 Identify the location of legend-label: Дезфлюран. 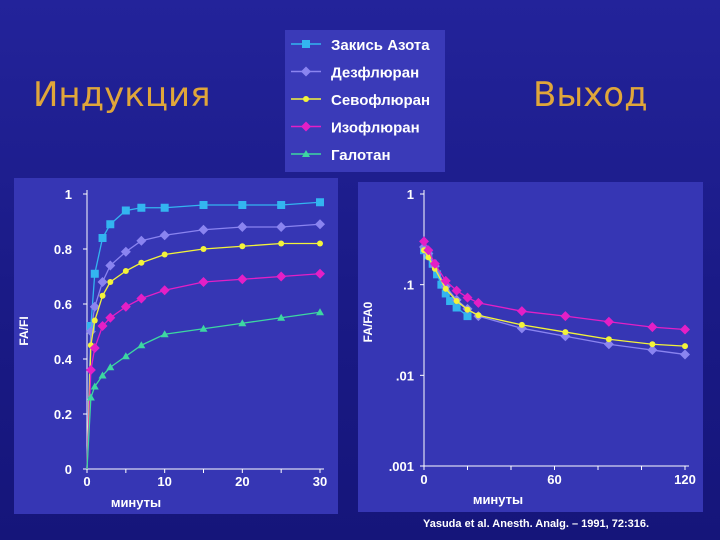
(375, 73).